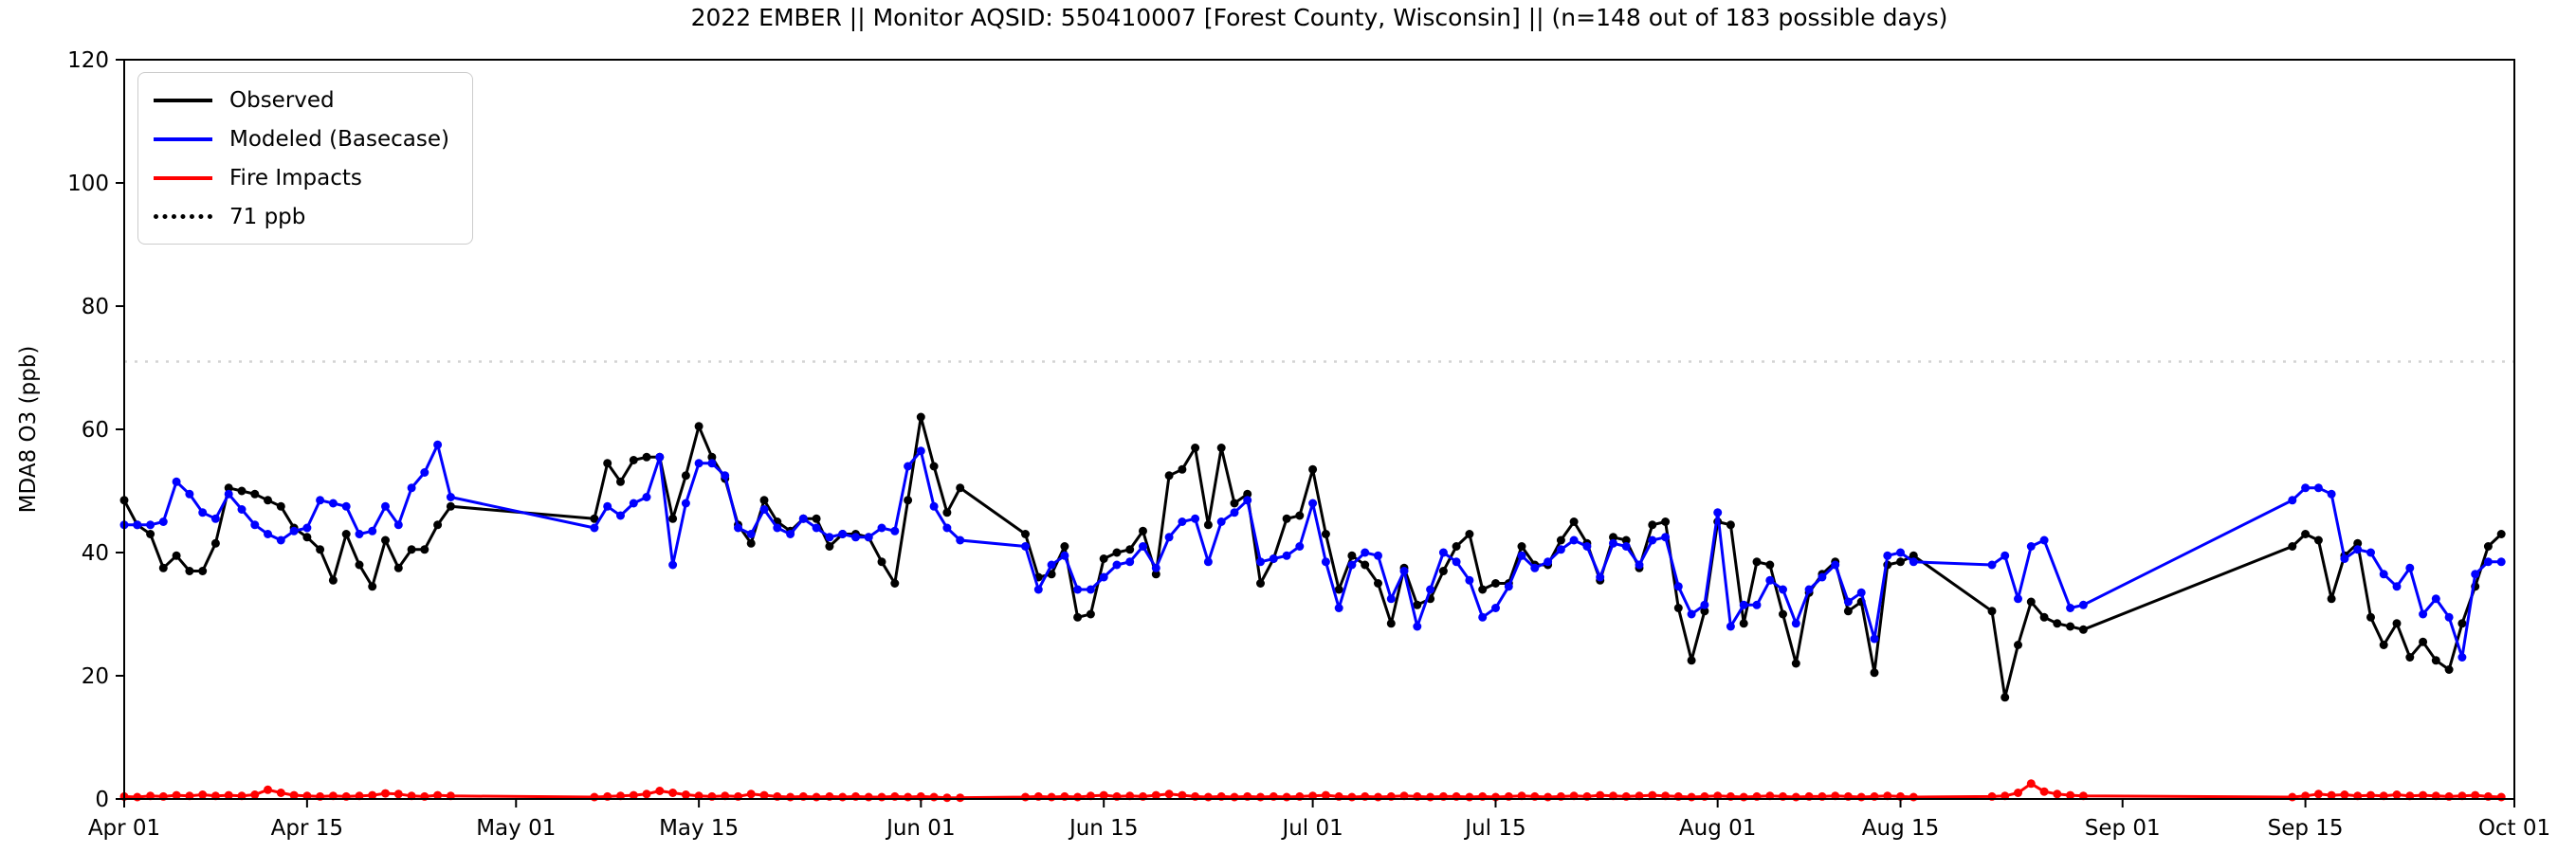  I want to click on legend-label-modeled: Modeled (Basecase), so click(339, 139).